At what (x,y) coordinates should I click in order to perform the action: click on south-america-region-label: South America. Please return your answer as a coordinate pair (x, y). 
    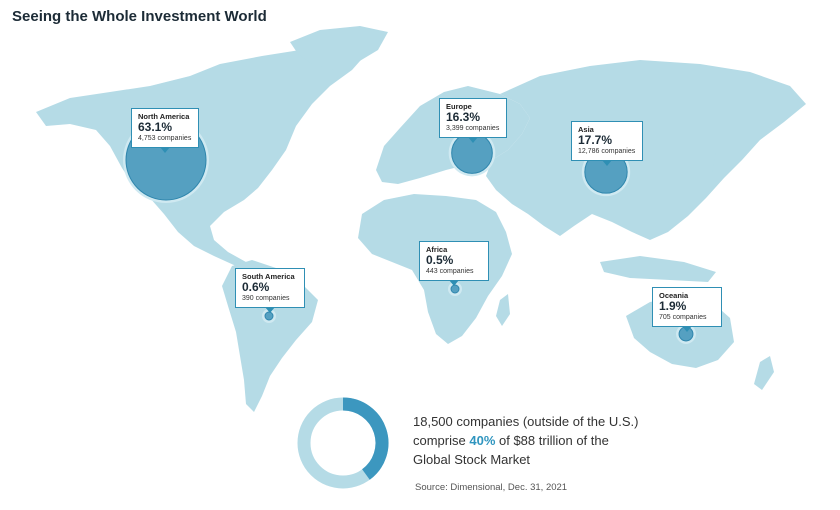
    Looking at the image, I should click on (268, 276).